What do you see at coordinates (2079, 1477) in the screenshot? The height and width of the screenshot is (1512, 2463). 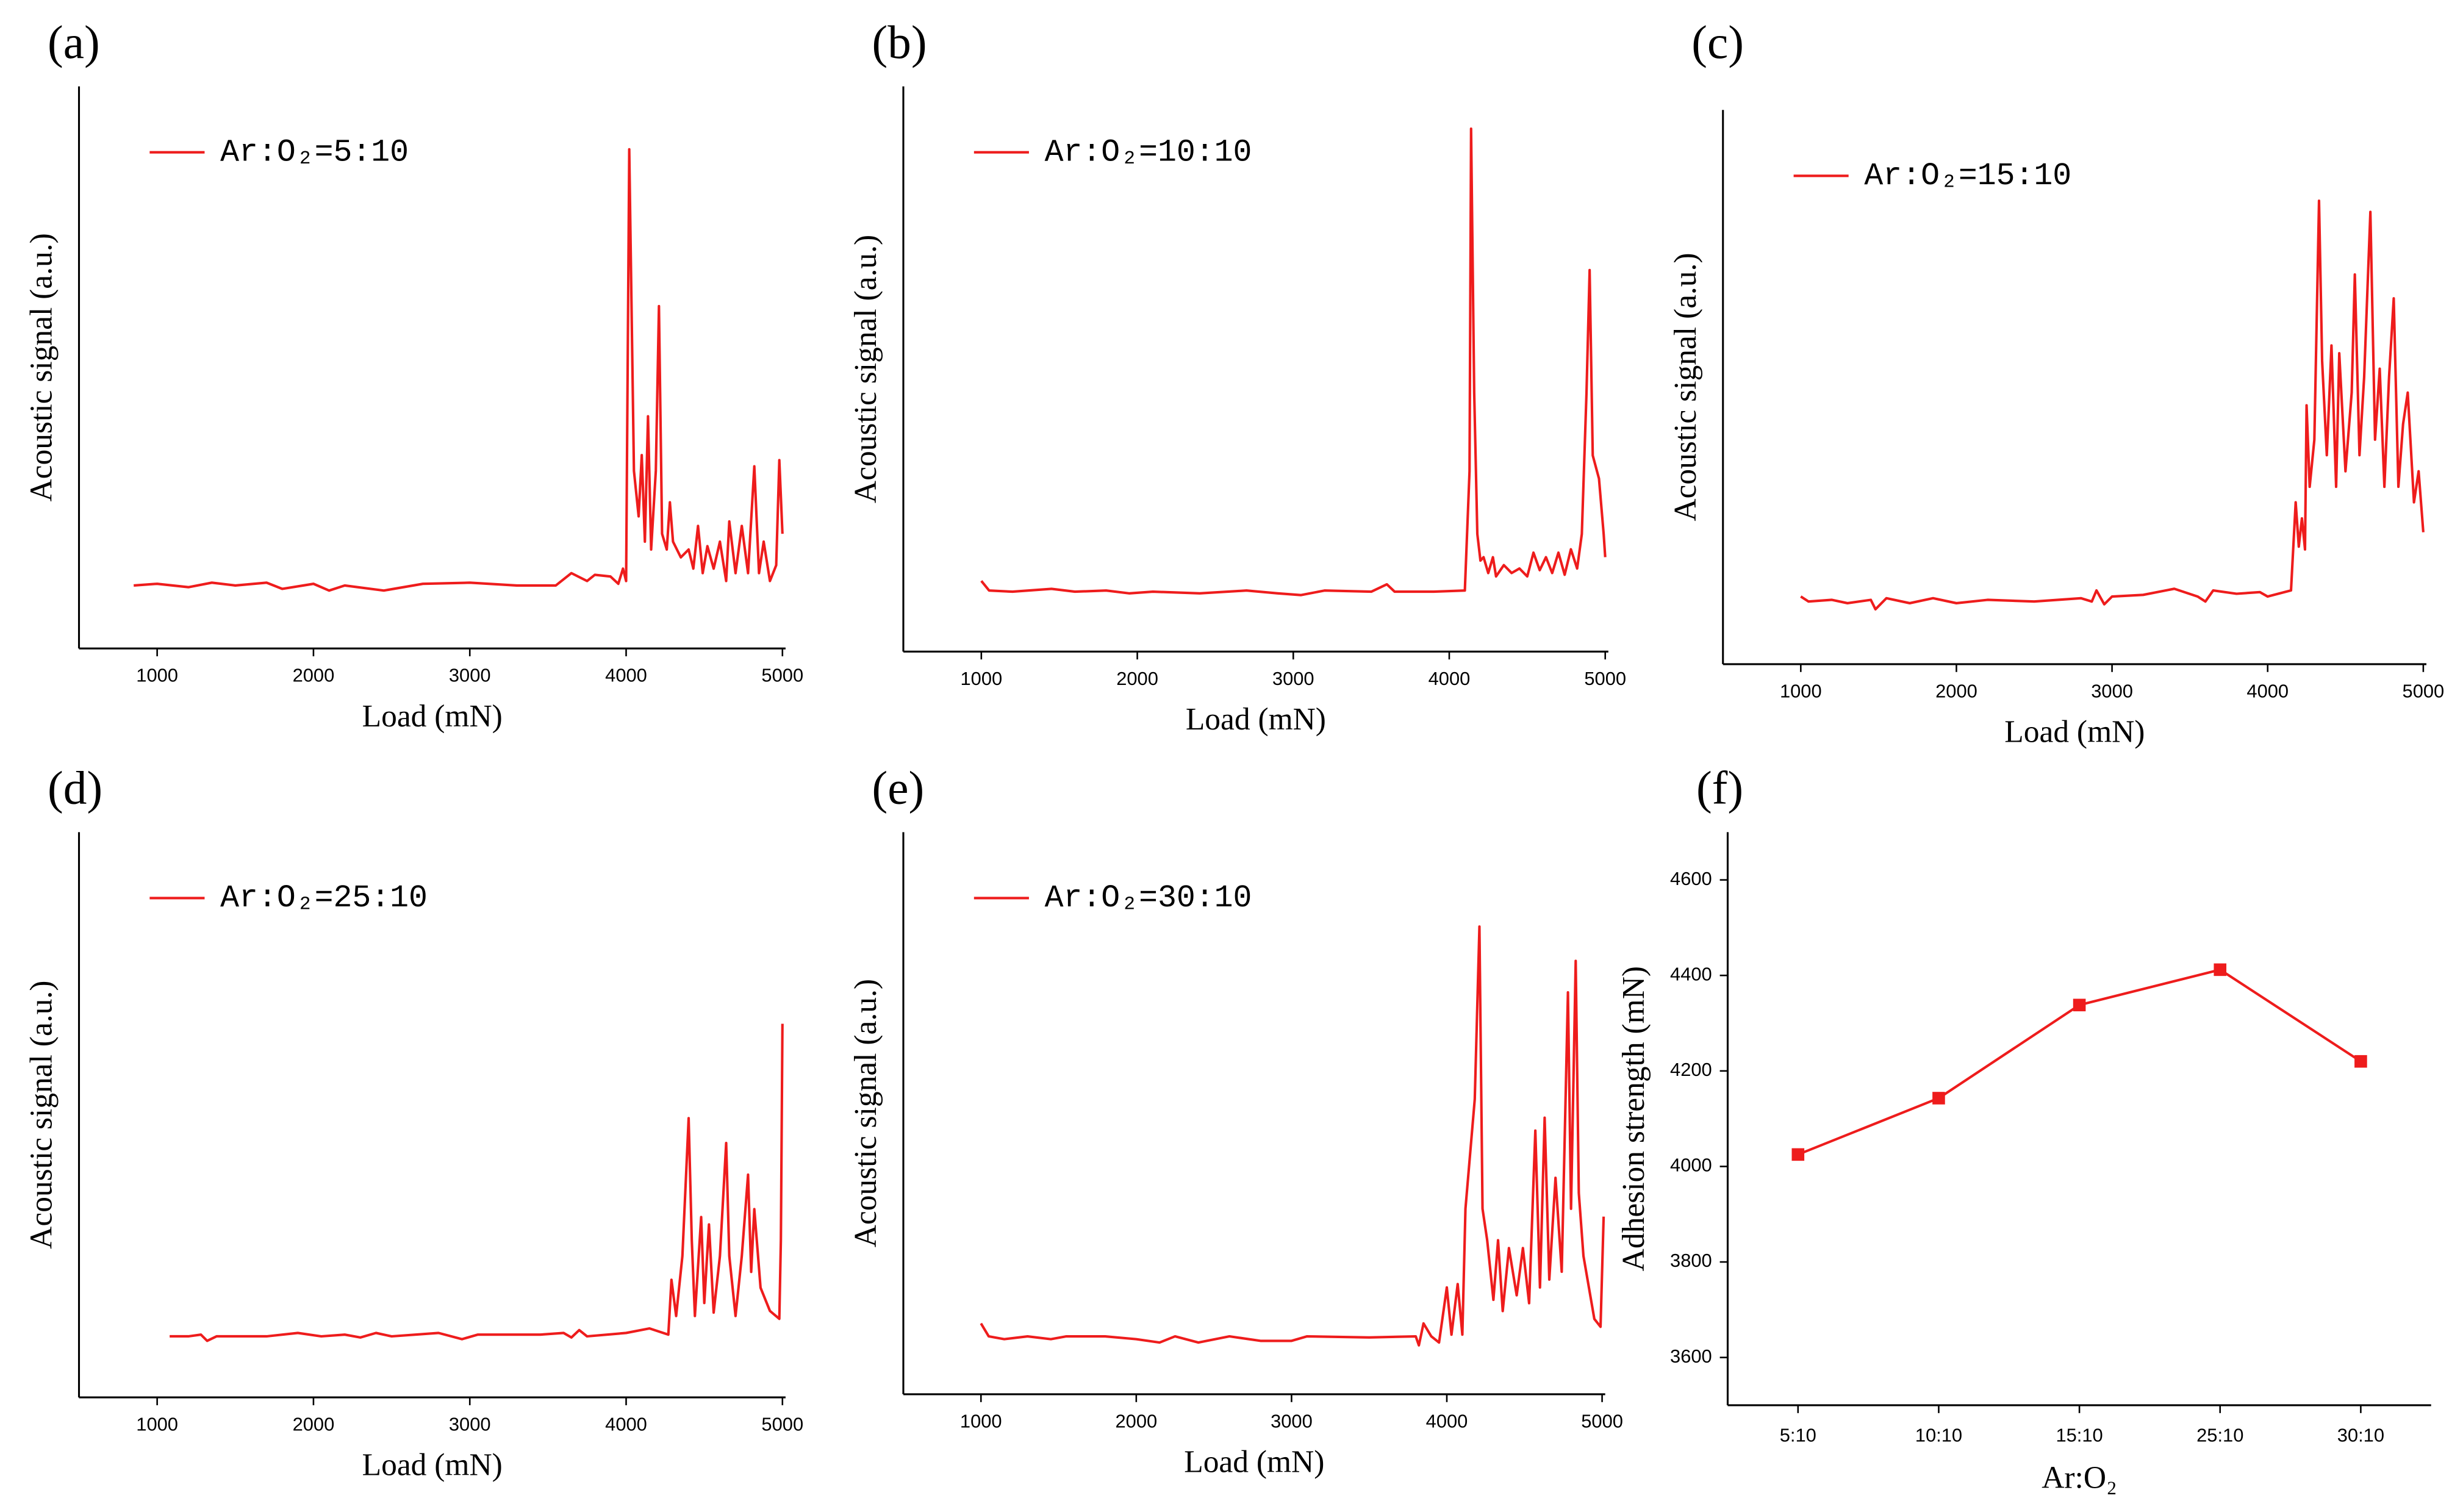 I see `x-axis-label: Ar:O₂` at bounding box center [2079, 1477].